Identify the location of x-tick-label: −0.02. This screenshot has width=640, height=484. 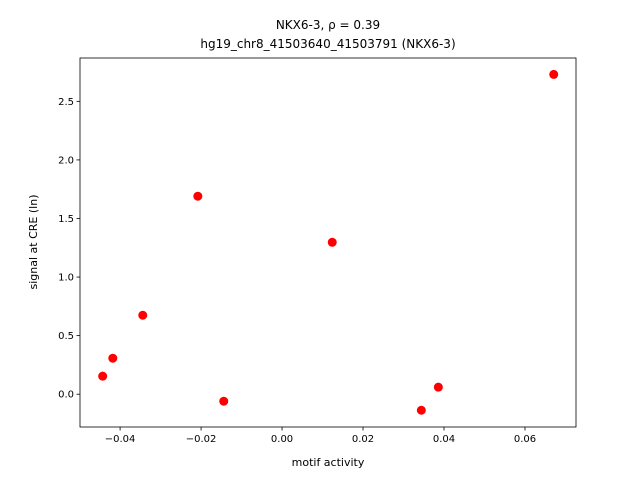
(201, 439).